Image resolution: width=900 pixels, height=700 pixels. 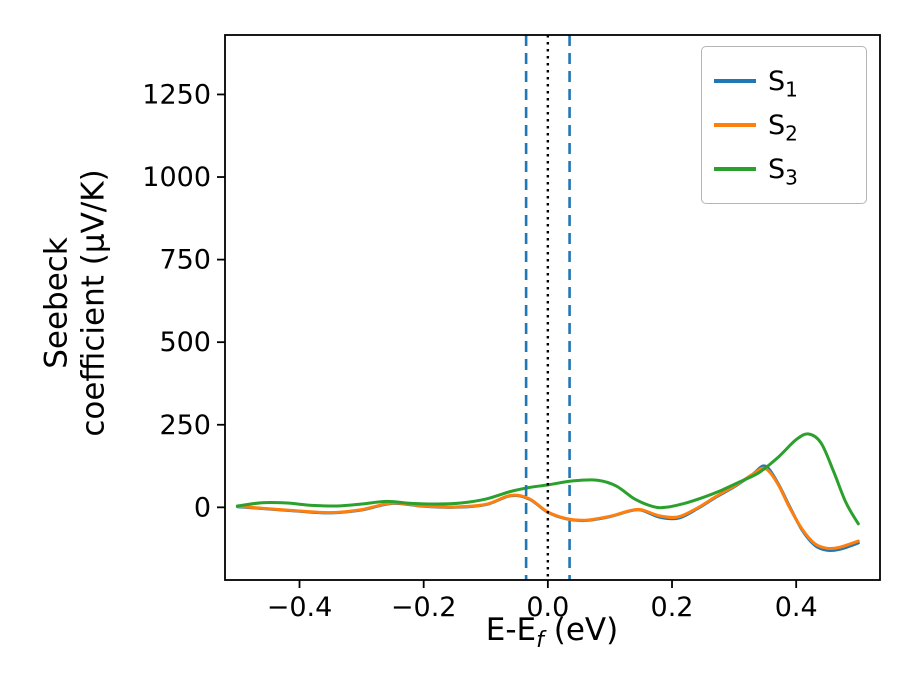 I want to click on y-tick-label: 1250, so click(x=176, y=94).